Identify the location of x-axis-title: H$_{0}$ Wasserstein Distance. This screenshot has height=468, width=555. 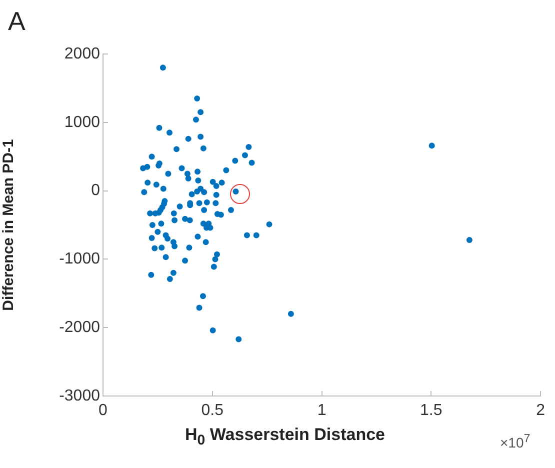
(285, 436).